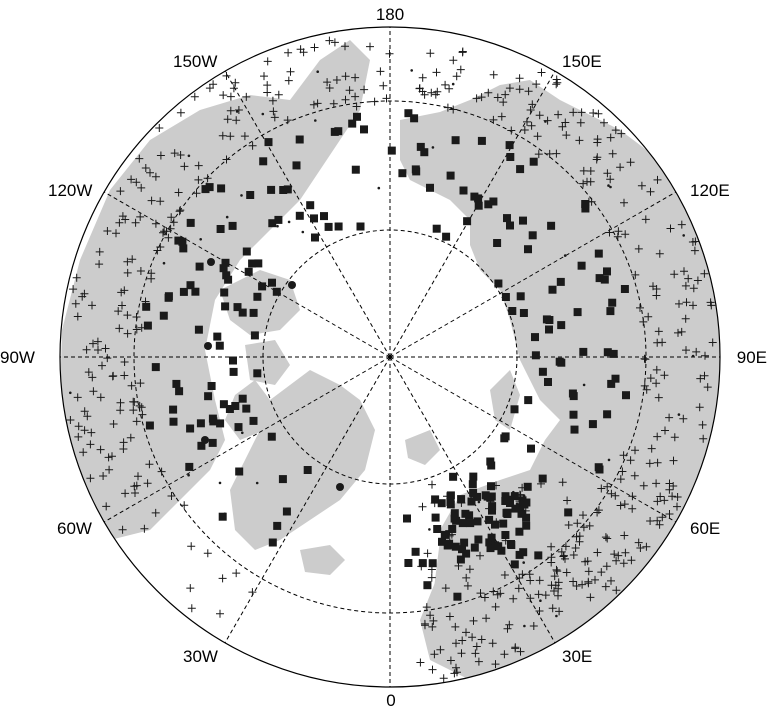 The height and width of the screenshot is (709, 767). I want to click on station-marker-dot, so click(200, 239).